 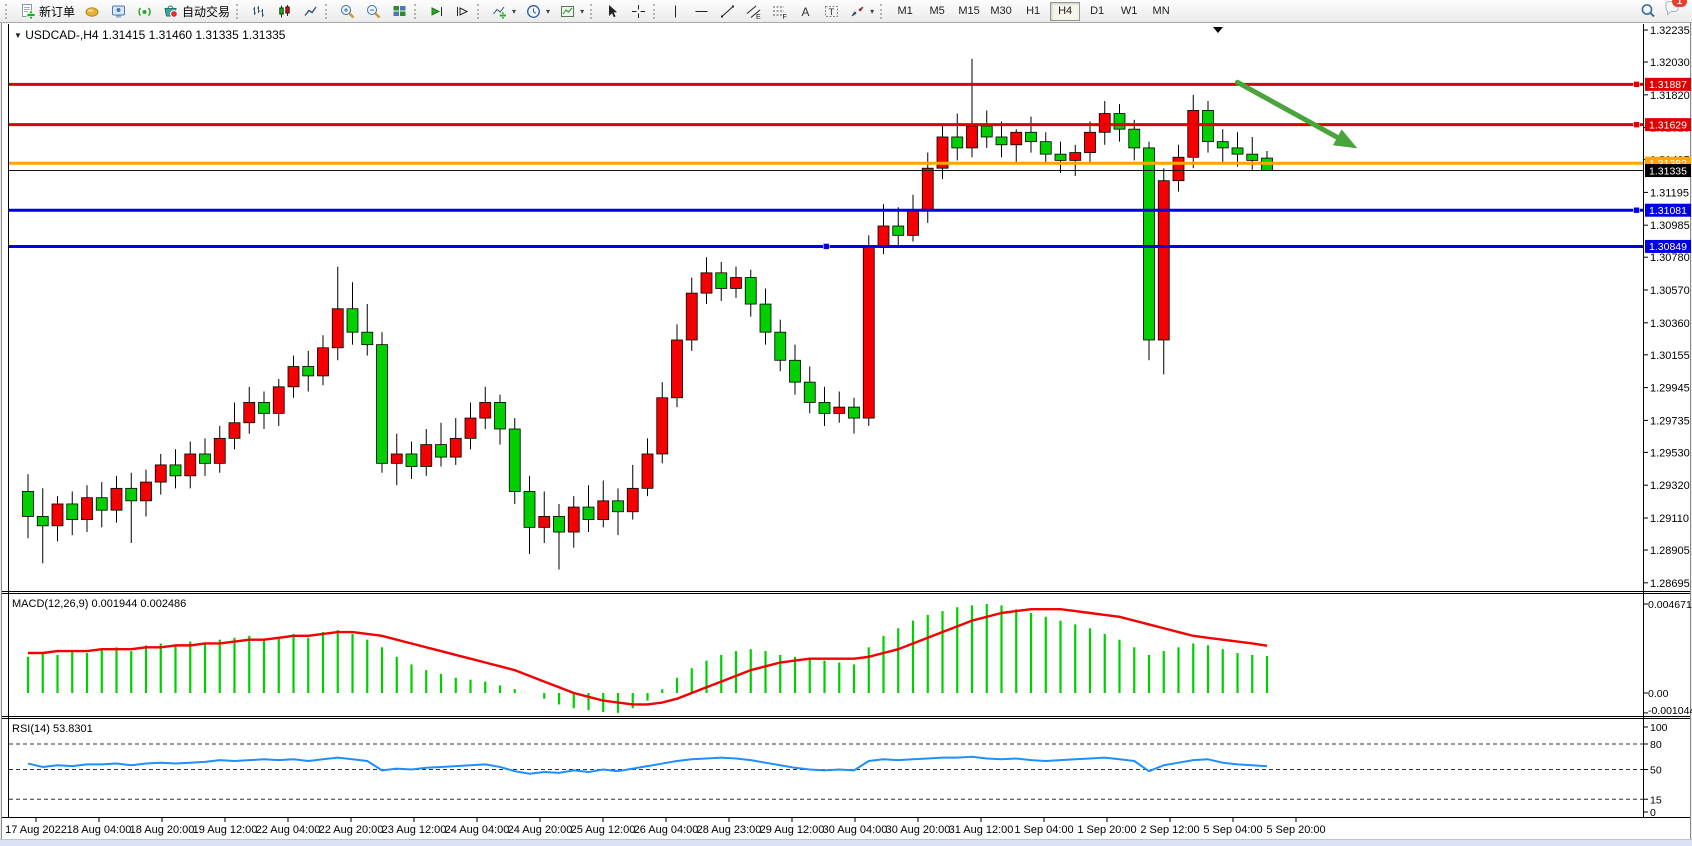 What do you see at coordinates (779, 11) in the screenshot?
I see `fibonacci-button: F` at bounding box center [779, 11].